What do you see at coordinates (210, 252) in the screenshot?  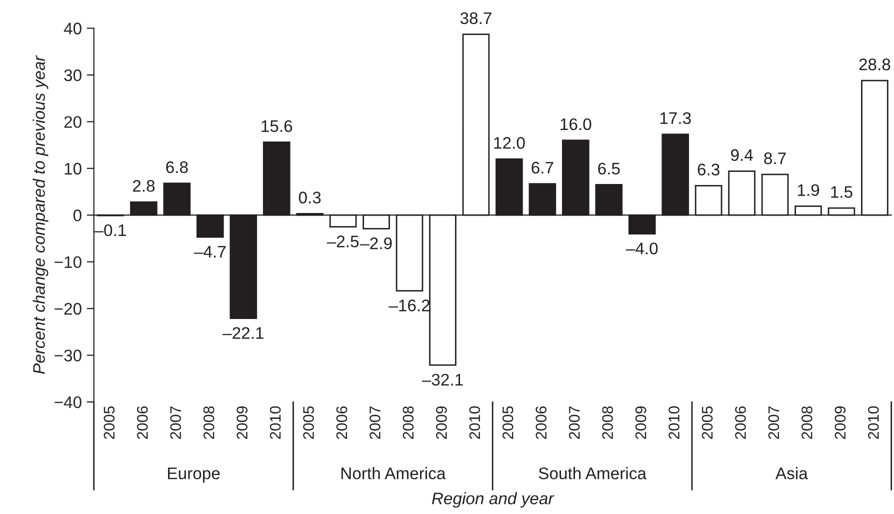 I see `data-label: –4.7` at bounding box center [210, 252].